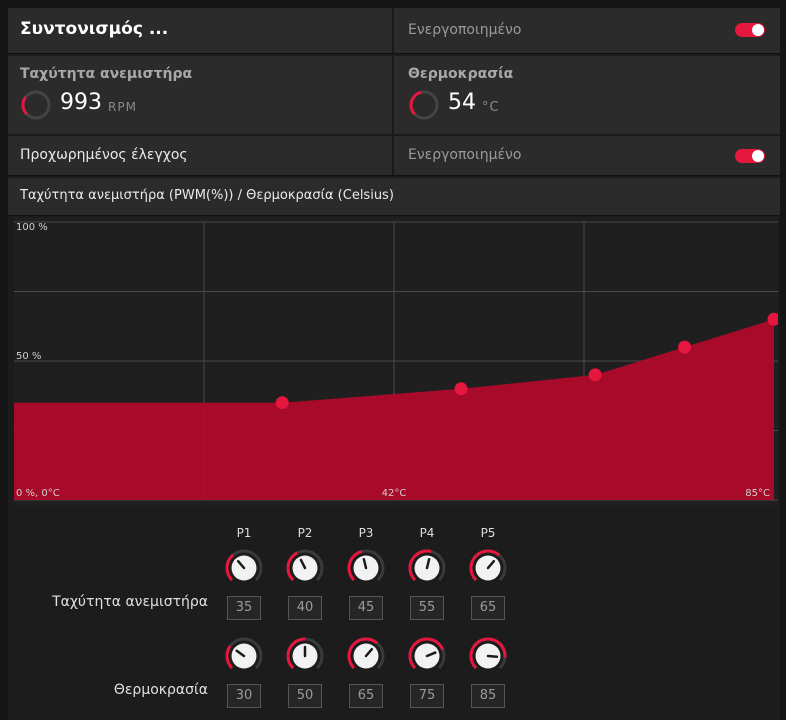  What do you see at coordinates (595, 375) in the screenshot?
I see `curve-point-p3` at bounding box center [595, 375].